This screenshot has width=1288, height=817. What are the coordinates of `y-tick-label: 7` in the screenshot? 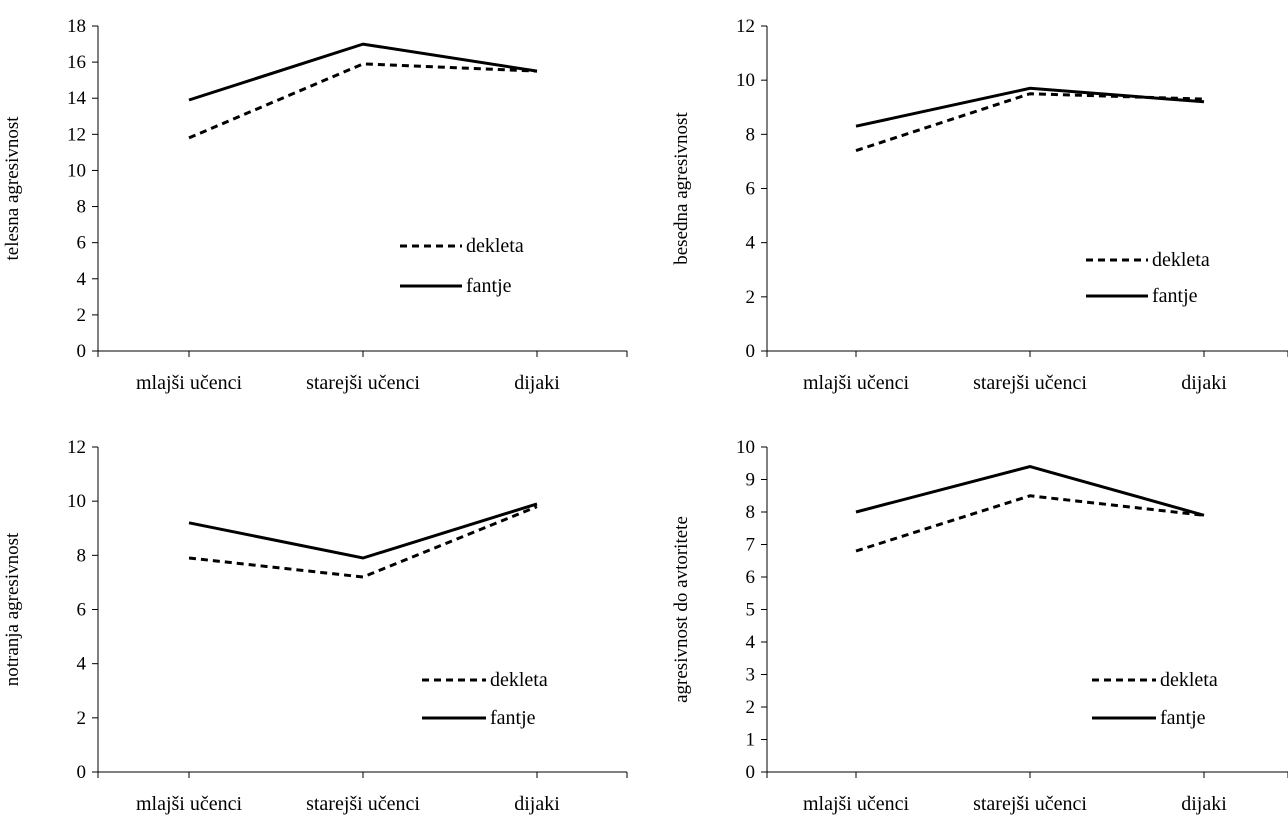 It's located at (751, 545).